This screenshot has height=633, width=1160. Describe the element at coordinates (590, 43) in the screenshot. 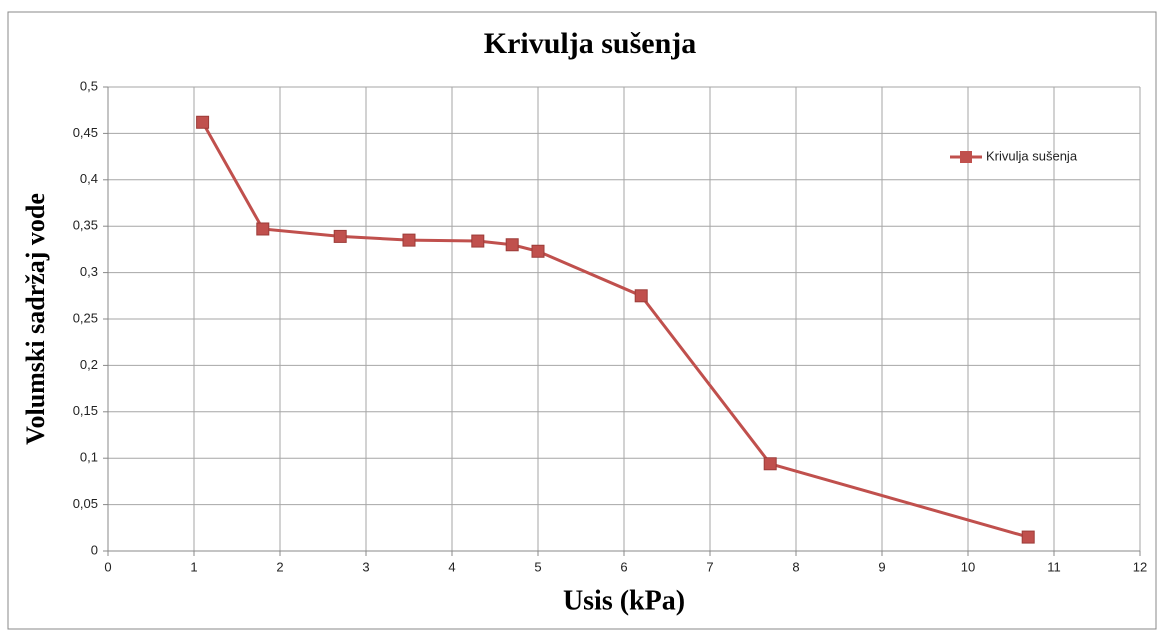

I see `chart-title: Krivulja sušenja` at that location.